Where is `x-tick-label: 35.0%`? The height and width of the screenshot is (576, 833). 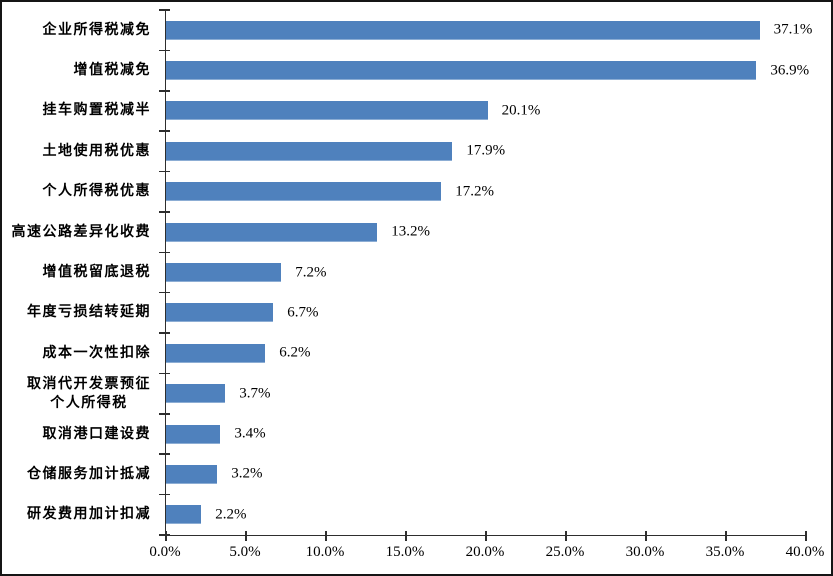 x-tick-label: 35.0% is located at coordinates (725, 552).